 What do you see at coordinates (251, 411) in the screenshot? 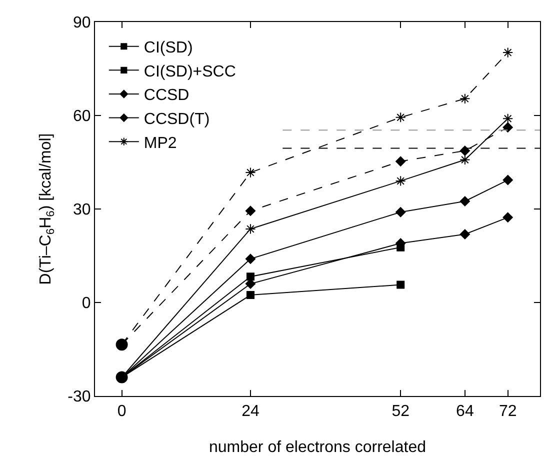
I see `x-tick-label: 24` at bounding box center [251, 411].